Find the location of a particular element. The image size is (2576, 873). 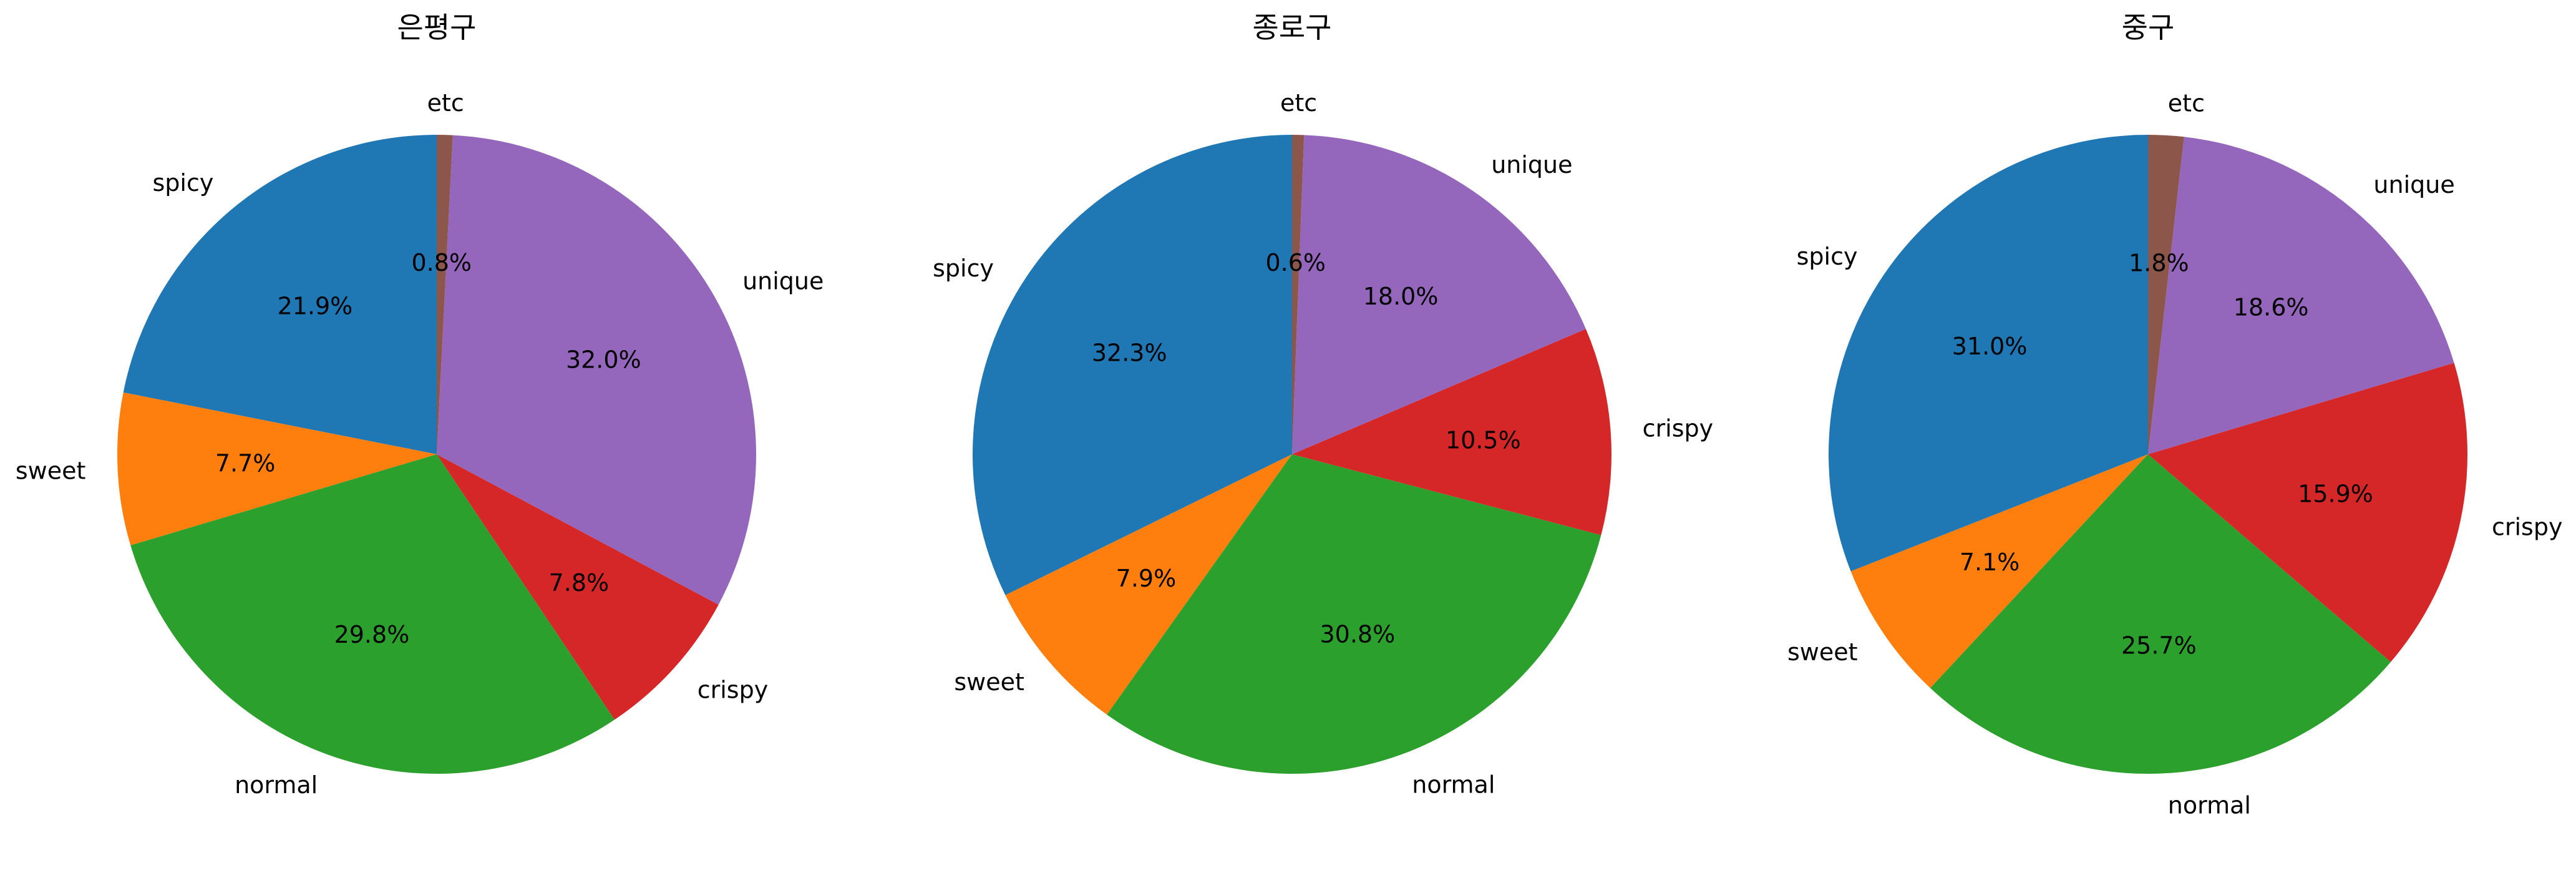

pct-label-unique: 32.0% is located at coordinates (603, 360).